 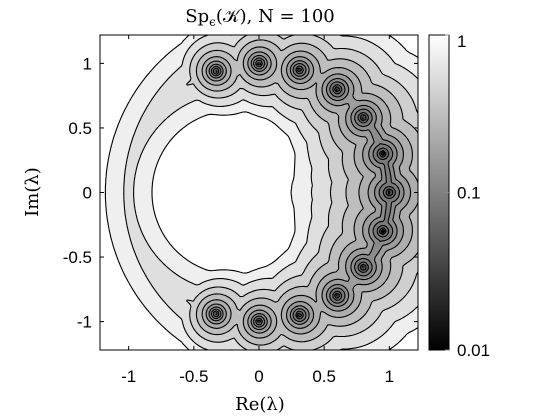 I want to click on y-tick-label: 0, so click(x=87, y=193).